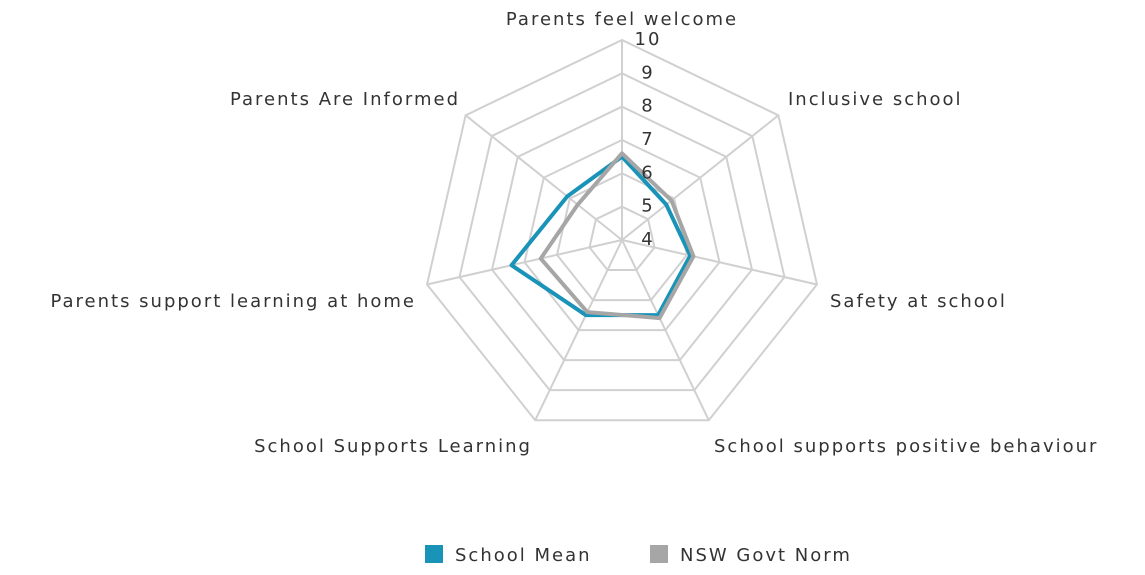 Image resolution: width=1145 pixels, height=575 pixels. What do you see at coordinates (647, 106) in the screenshot?
I see `r-tick-label: 8` at bounding box center [647, 106].